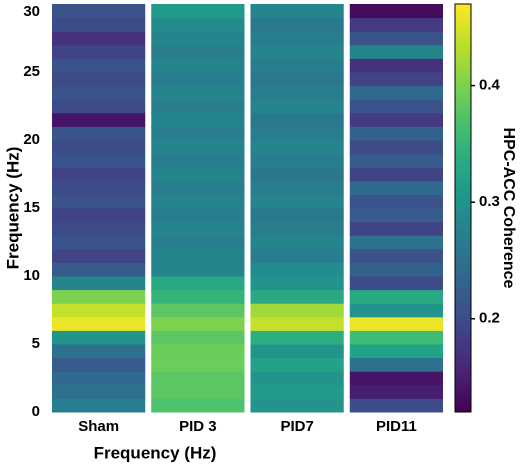 The width and height of the screenshot is (532, 467). What do you see at coordinates (489, 318) in the screenshot?
I see `colorbar-tick-label: 0.2` at bounding box center [489, 318].